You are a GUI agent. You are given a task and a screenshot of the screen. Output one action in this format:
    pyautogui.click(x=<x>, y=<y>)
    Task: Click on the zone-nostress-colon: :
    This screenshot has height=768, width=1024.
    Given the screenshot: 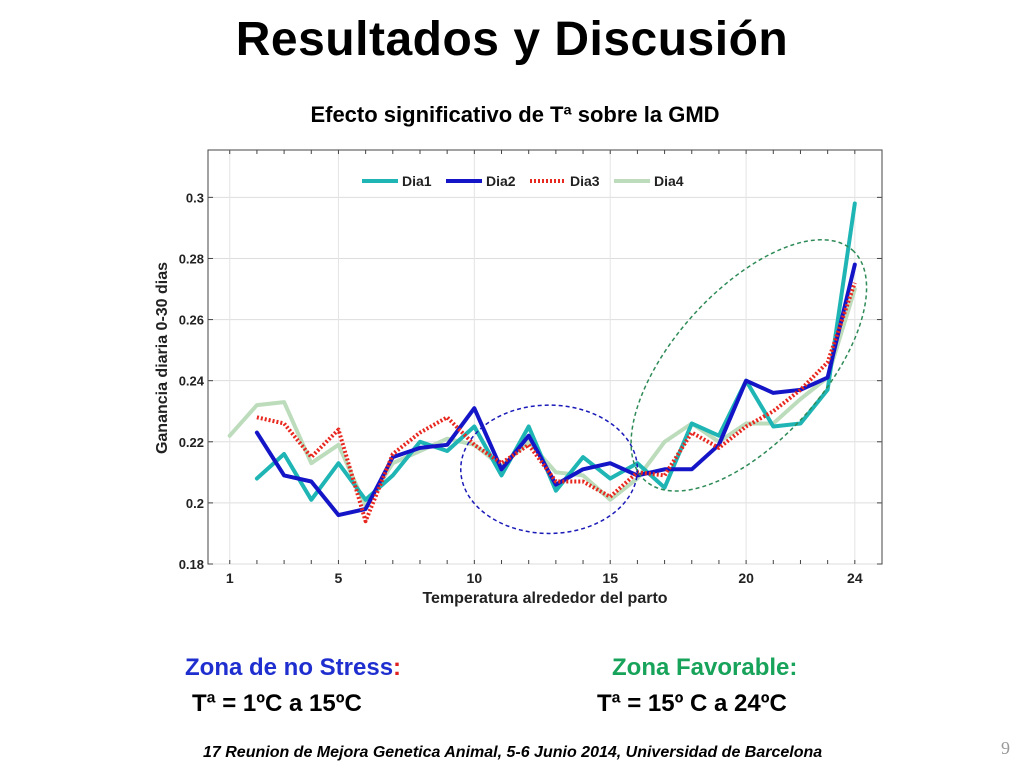 What is the action you would take?
    pyautogui.click(x=397, y=667)
    